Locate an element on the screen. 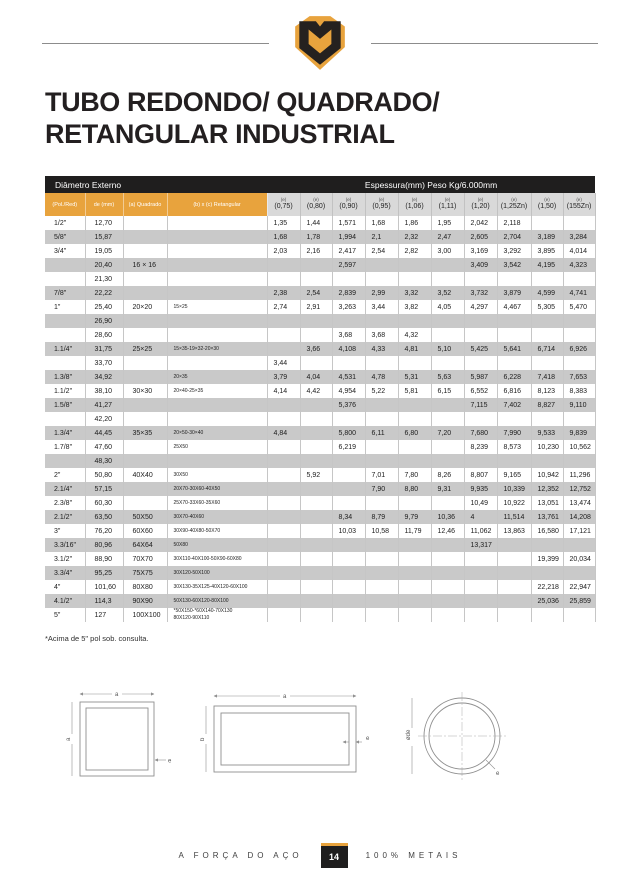  table-cell: 31,75 is located at coordinates (104, 349).